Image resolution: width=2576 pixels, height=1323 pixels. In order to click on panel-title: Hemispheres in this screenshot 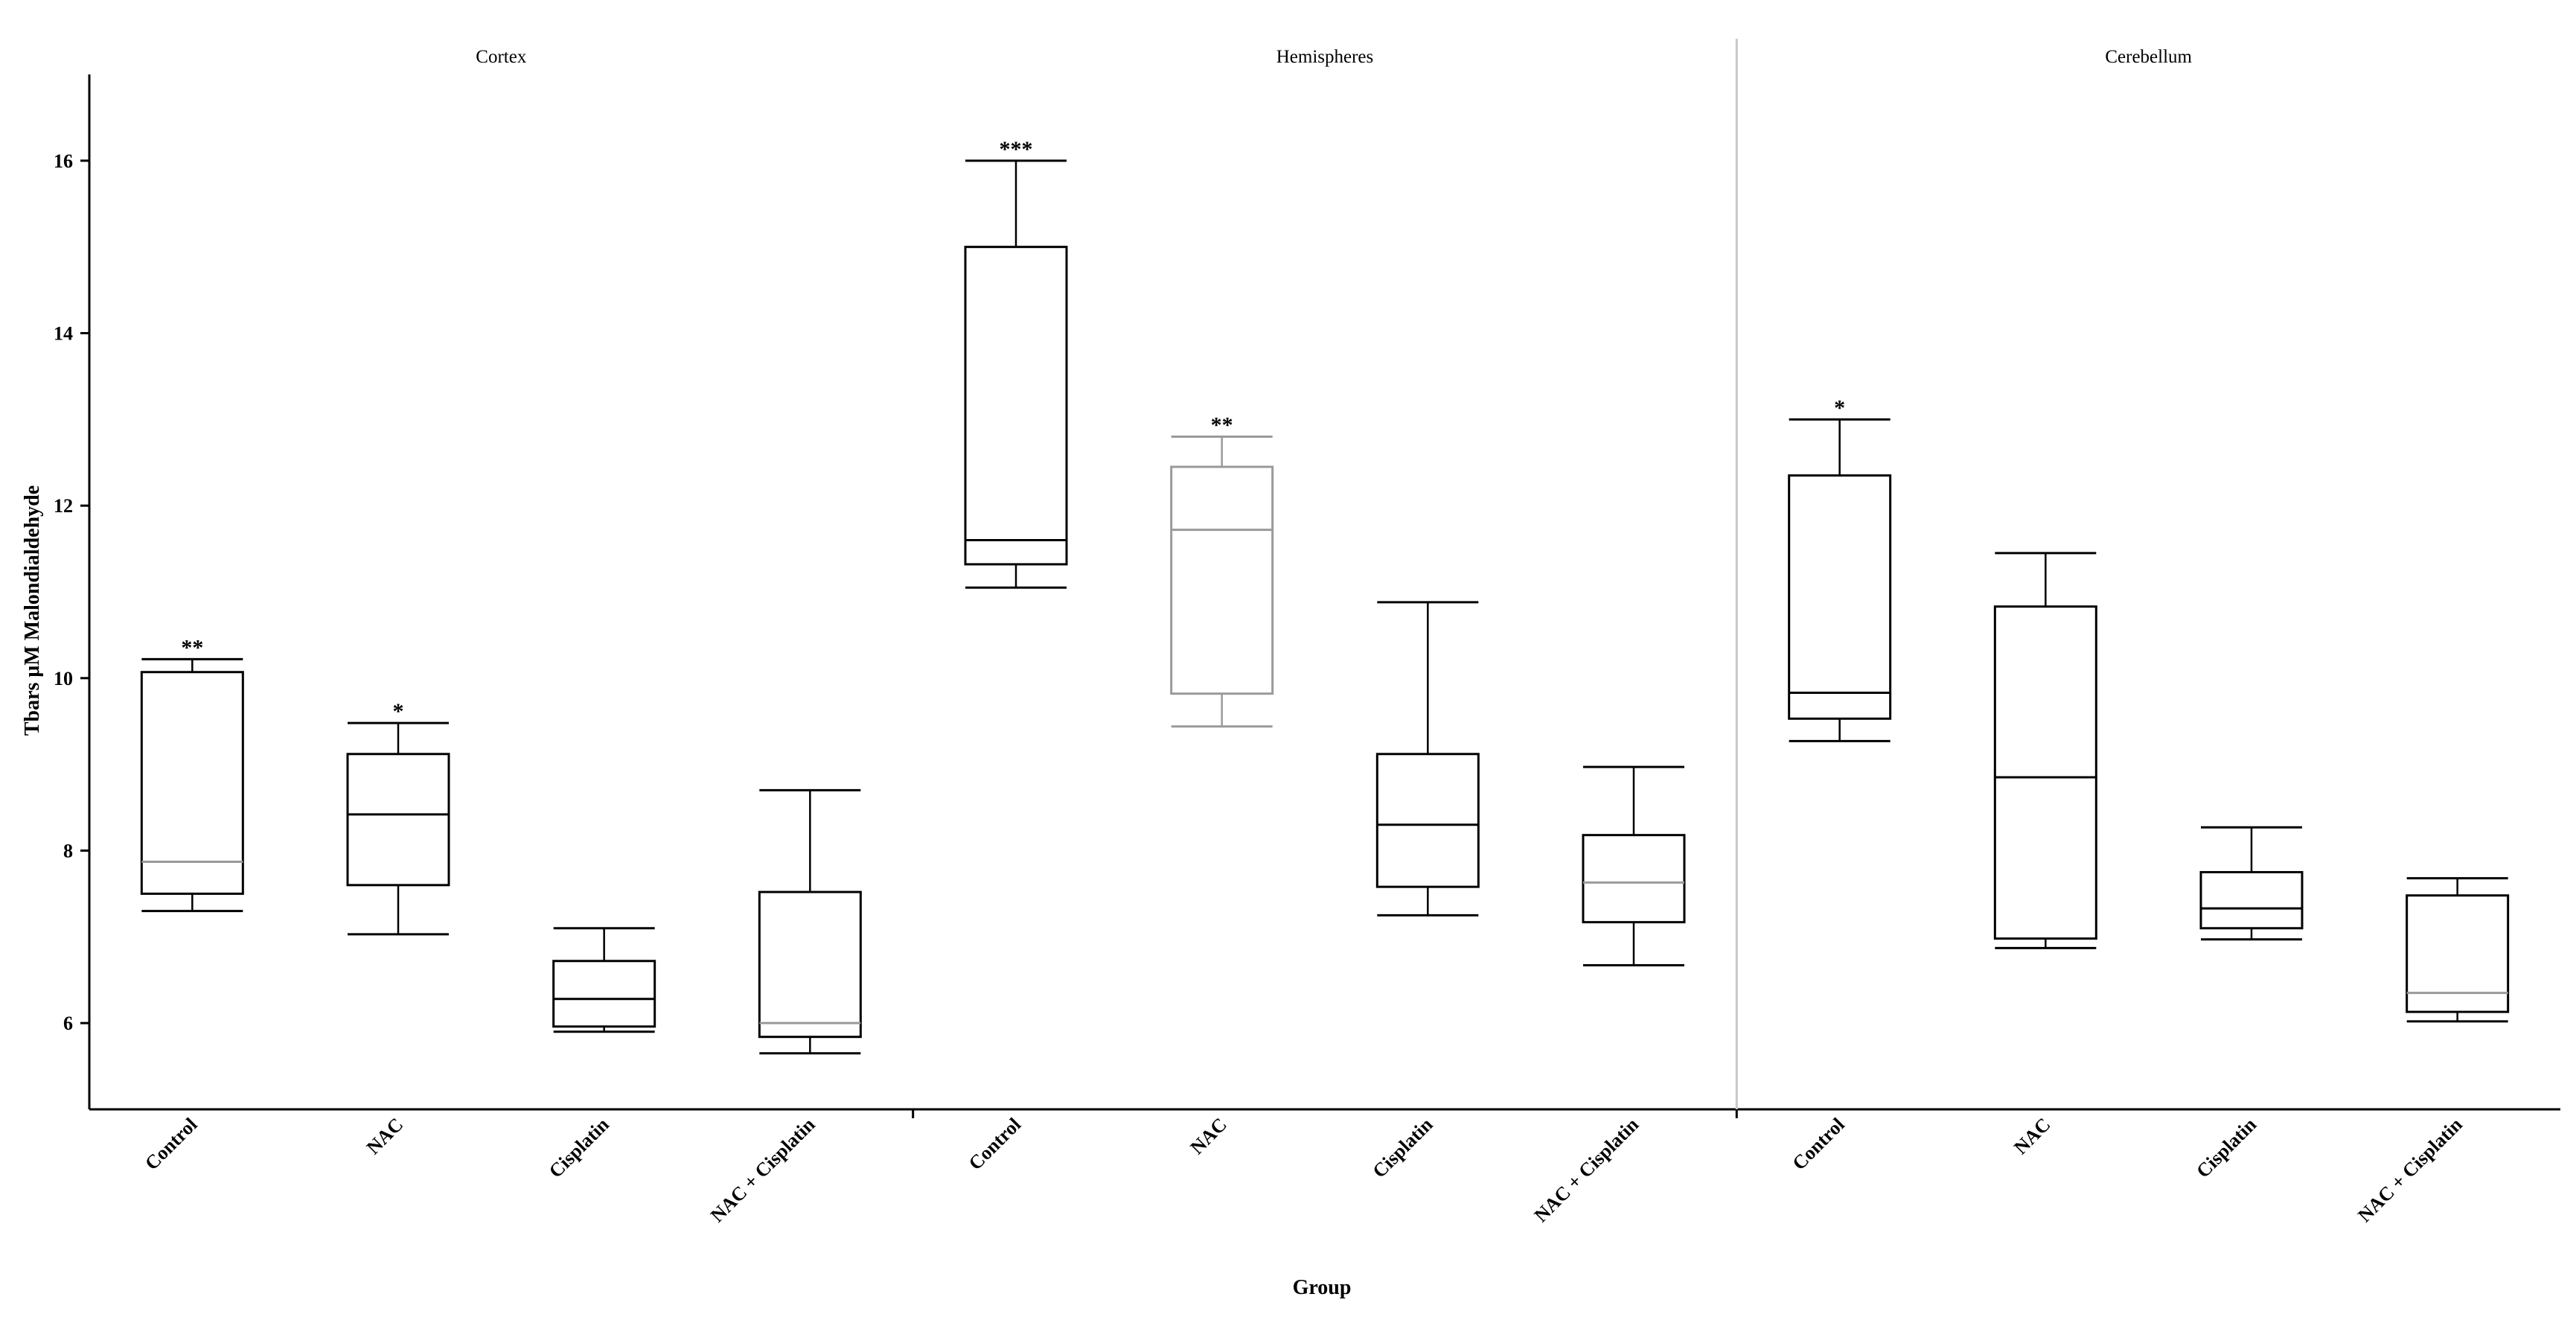, I will do `click(1325, 57)`.